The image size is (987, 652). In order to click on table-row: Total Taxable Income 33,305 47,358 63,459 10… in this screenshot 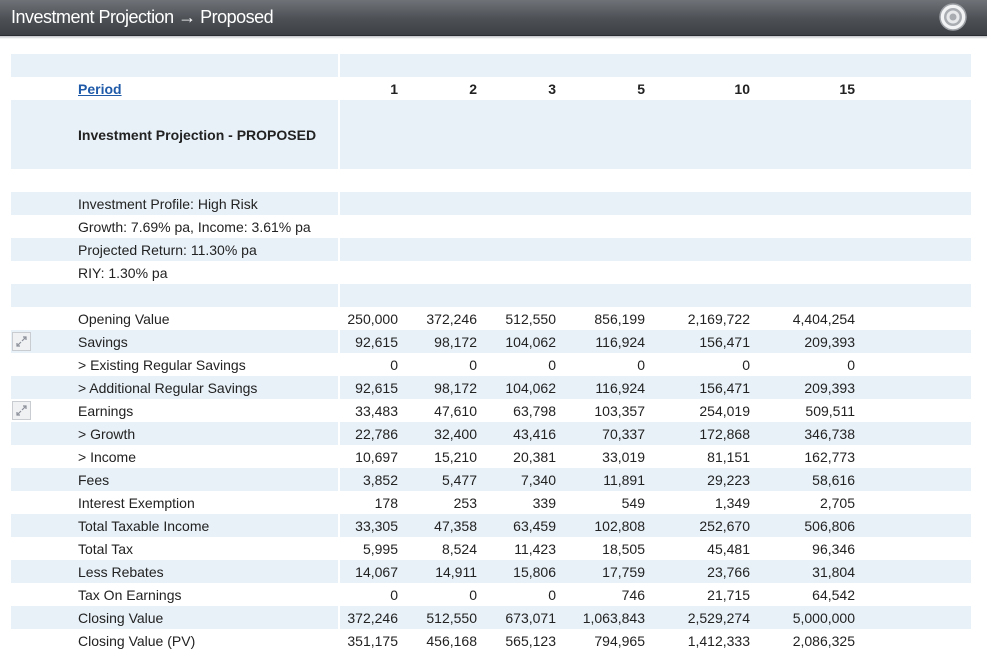, I will do `click(491, 525)`.